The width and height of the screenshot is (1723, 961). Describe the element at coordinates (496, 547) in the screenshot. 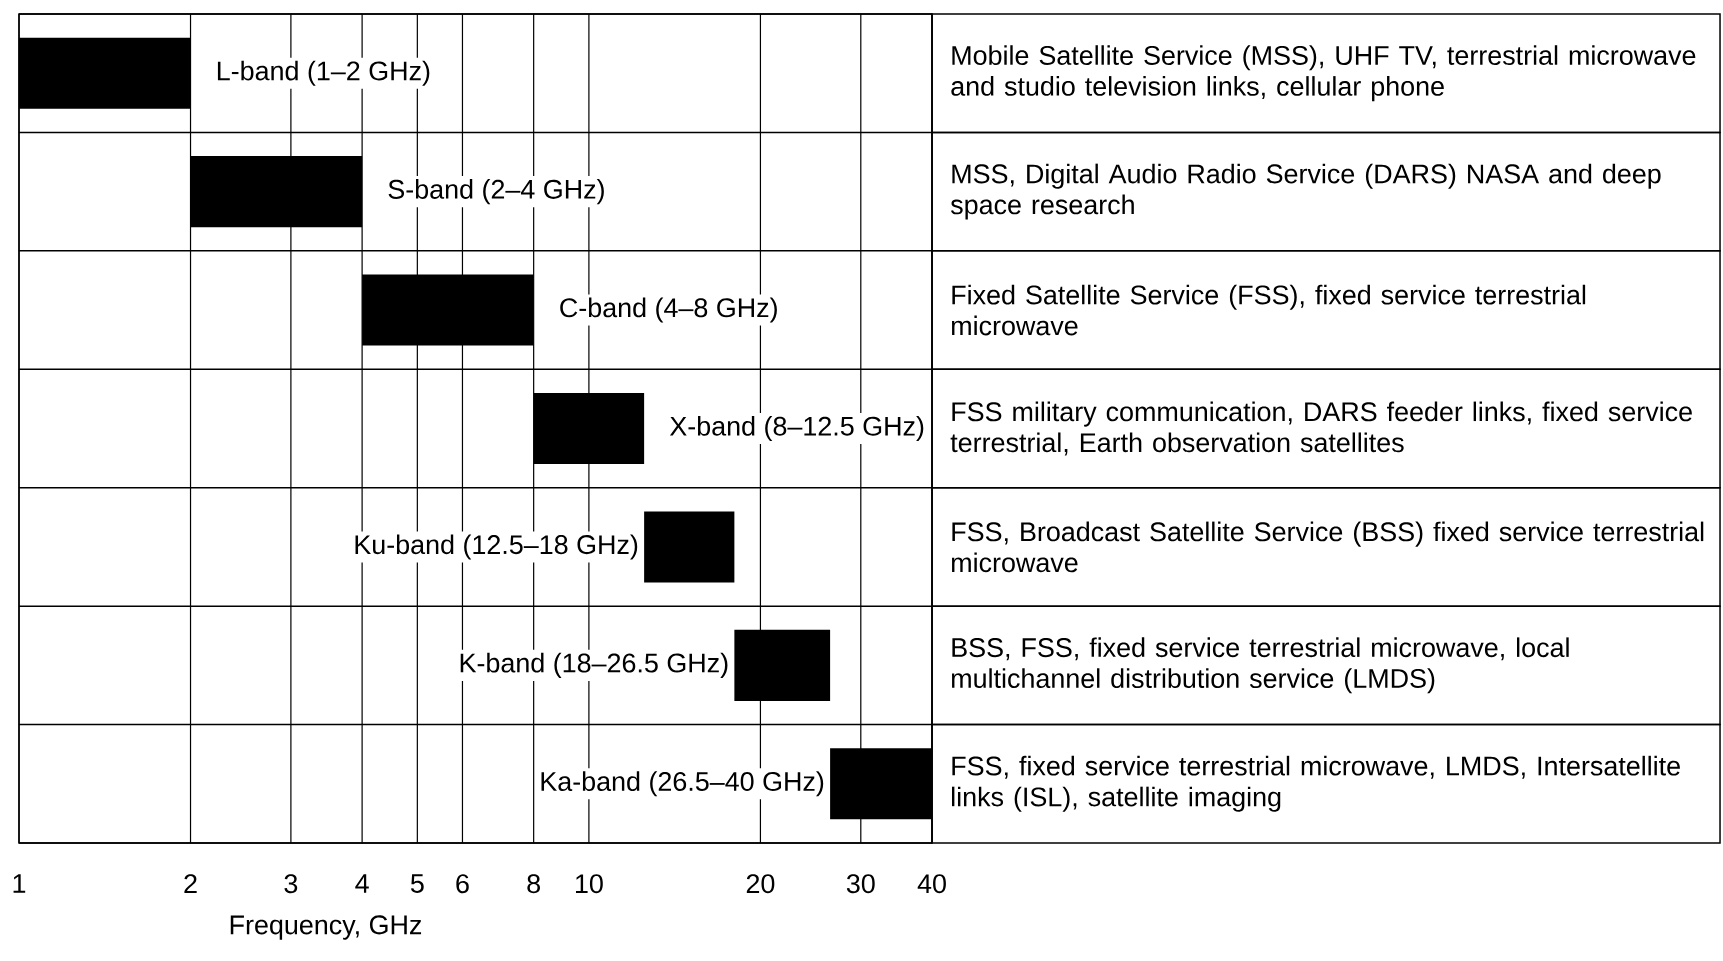

I see `y-tick-label: Ku-band (12.5–18 GHz)` at that location.